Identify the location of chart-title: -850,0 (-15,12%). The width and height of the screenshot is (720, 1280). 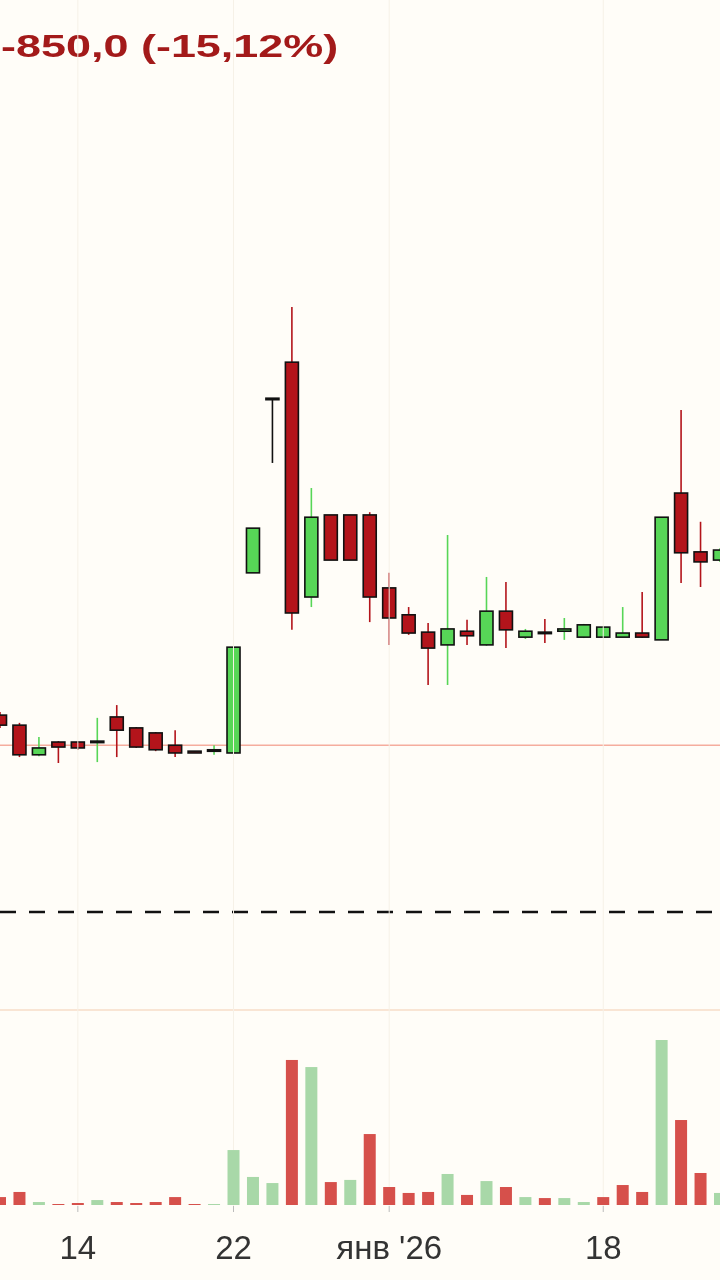
(170, 46).